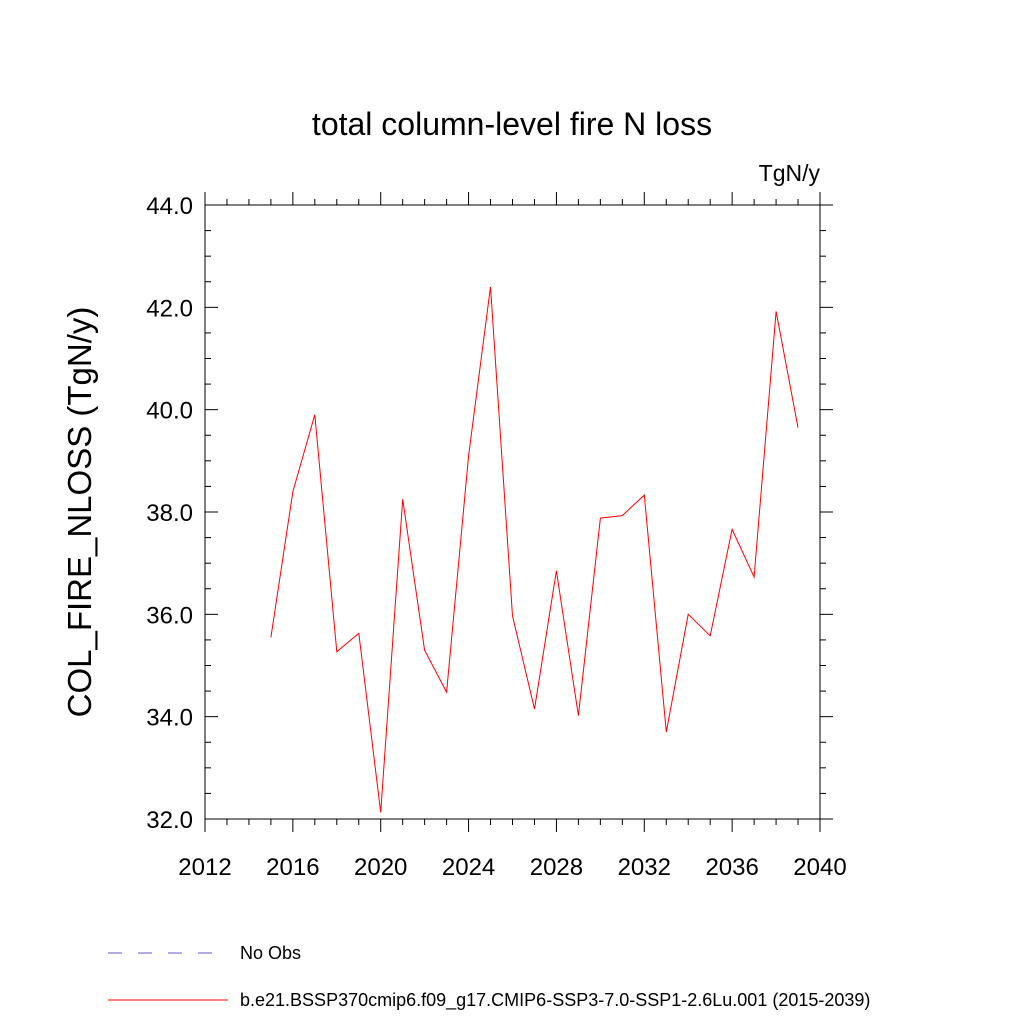 The height and width of the screenshot is (1024, 1024). Describe the element at coordinates (169, 718) in the screenshot. I see `y-tick-label: 34.0` at that location.